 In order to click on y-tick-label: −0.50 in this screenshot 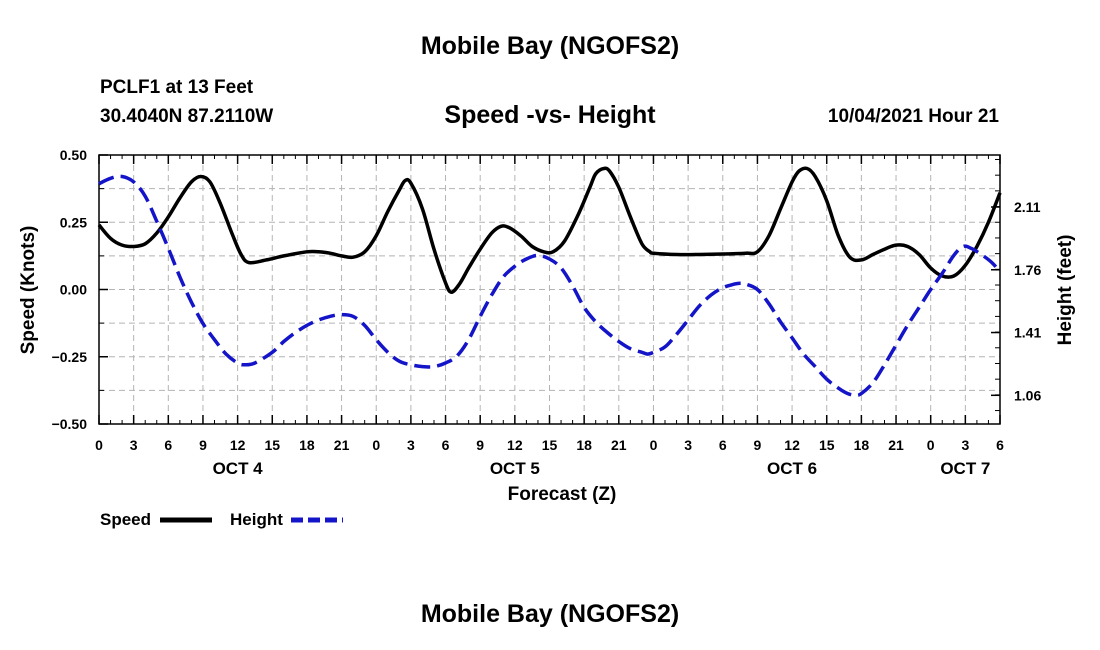, I will do `click(70, 424)`.